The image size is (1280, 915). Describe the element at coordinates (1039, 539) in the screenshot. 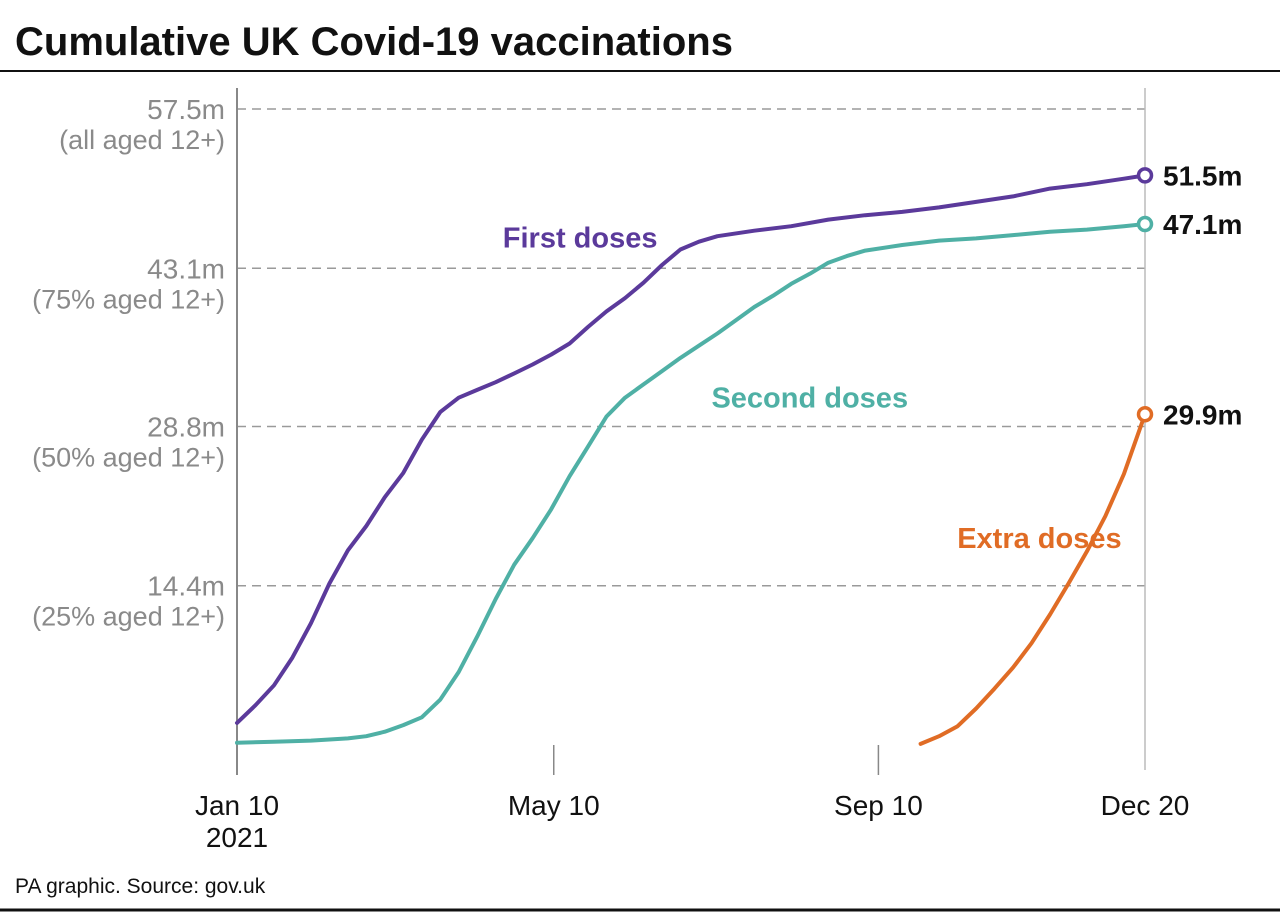

I see `series-label-extra: Extra doses` at that location.